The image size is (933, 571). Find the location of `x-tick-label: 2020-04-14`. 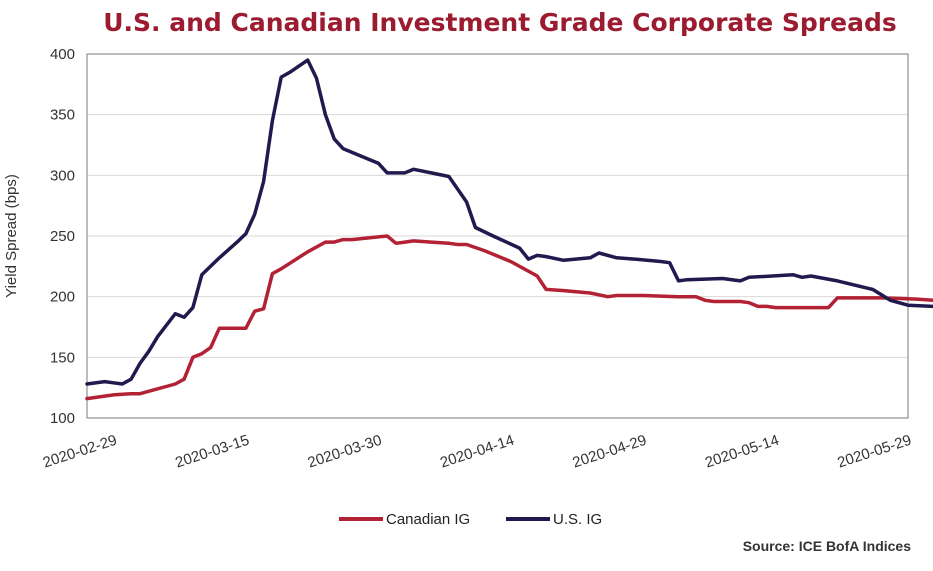

x-tick-label: 2020-04-14 is located at coordinates (477, 452).